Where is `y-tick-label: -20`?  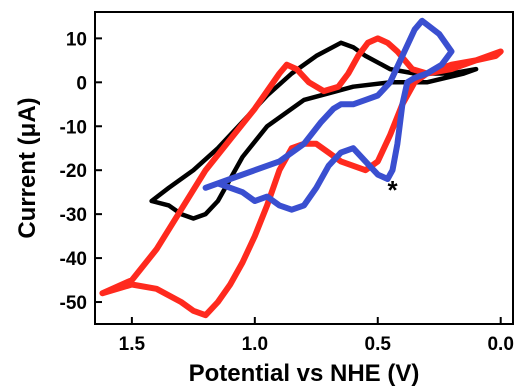
y-tick-label: -20 is located at coordinates (73, 171).